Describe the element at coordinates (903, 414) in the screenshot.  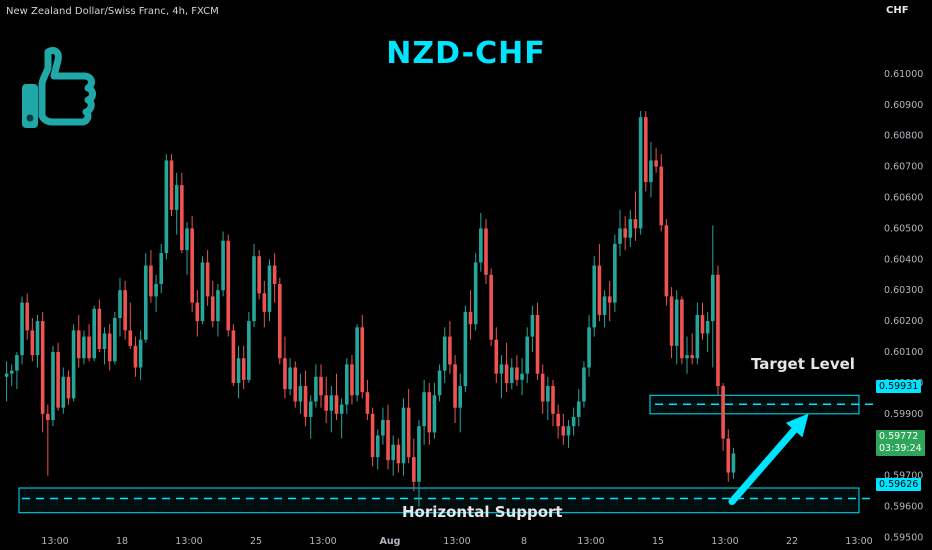
I see `y-tick-label: 0.59900` at that location.